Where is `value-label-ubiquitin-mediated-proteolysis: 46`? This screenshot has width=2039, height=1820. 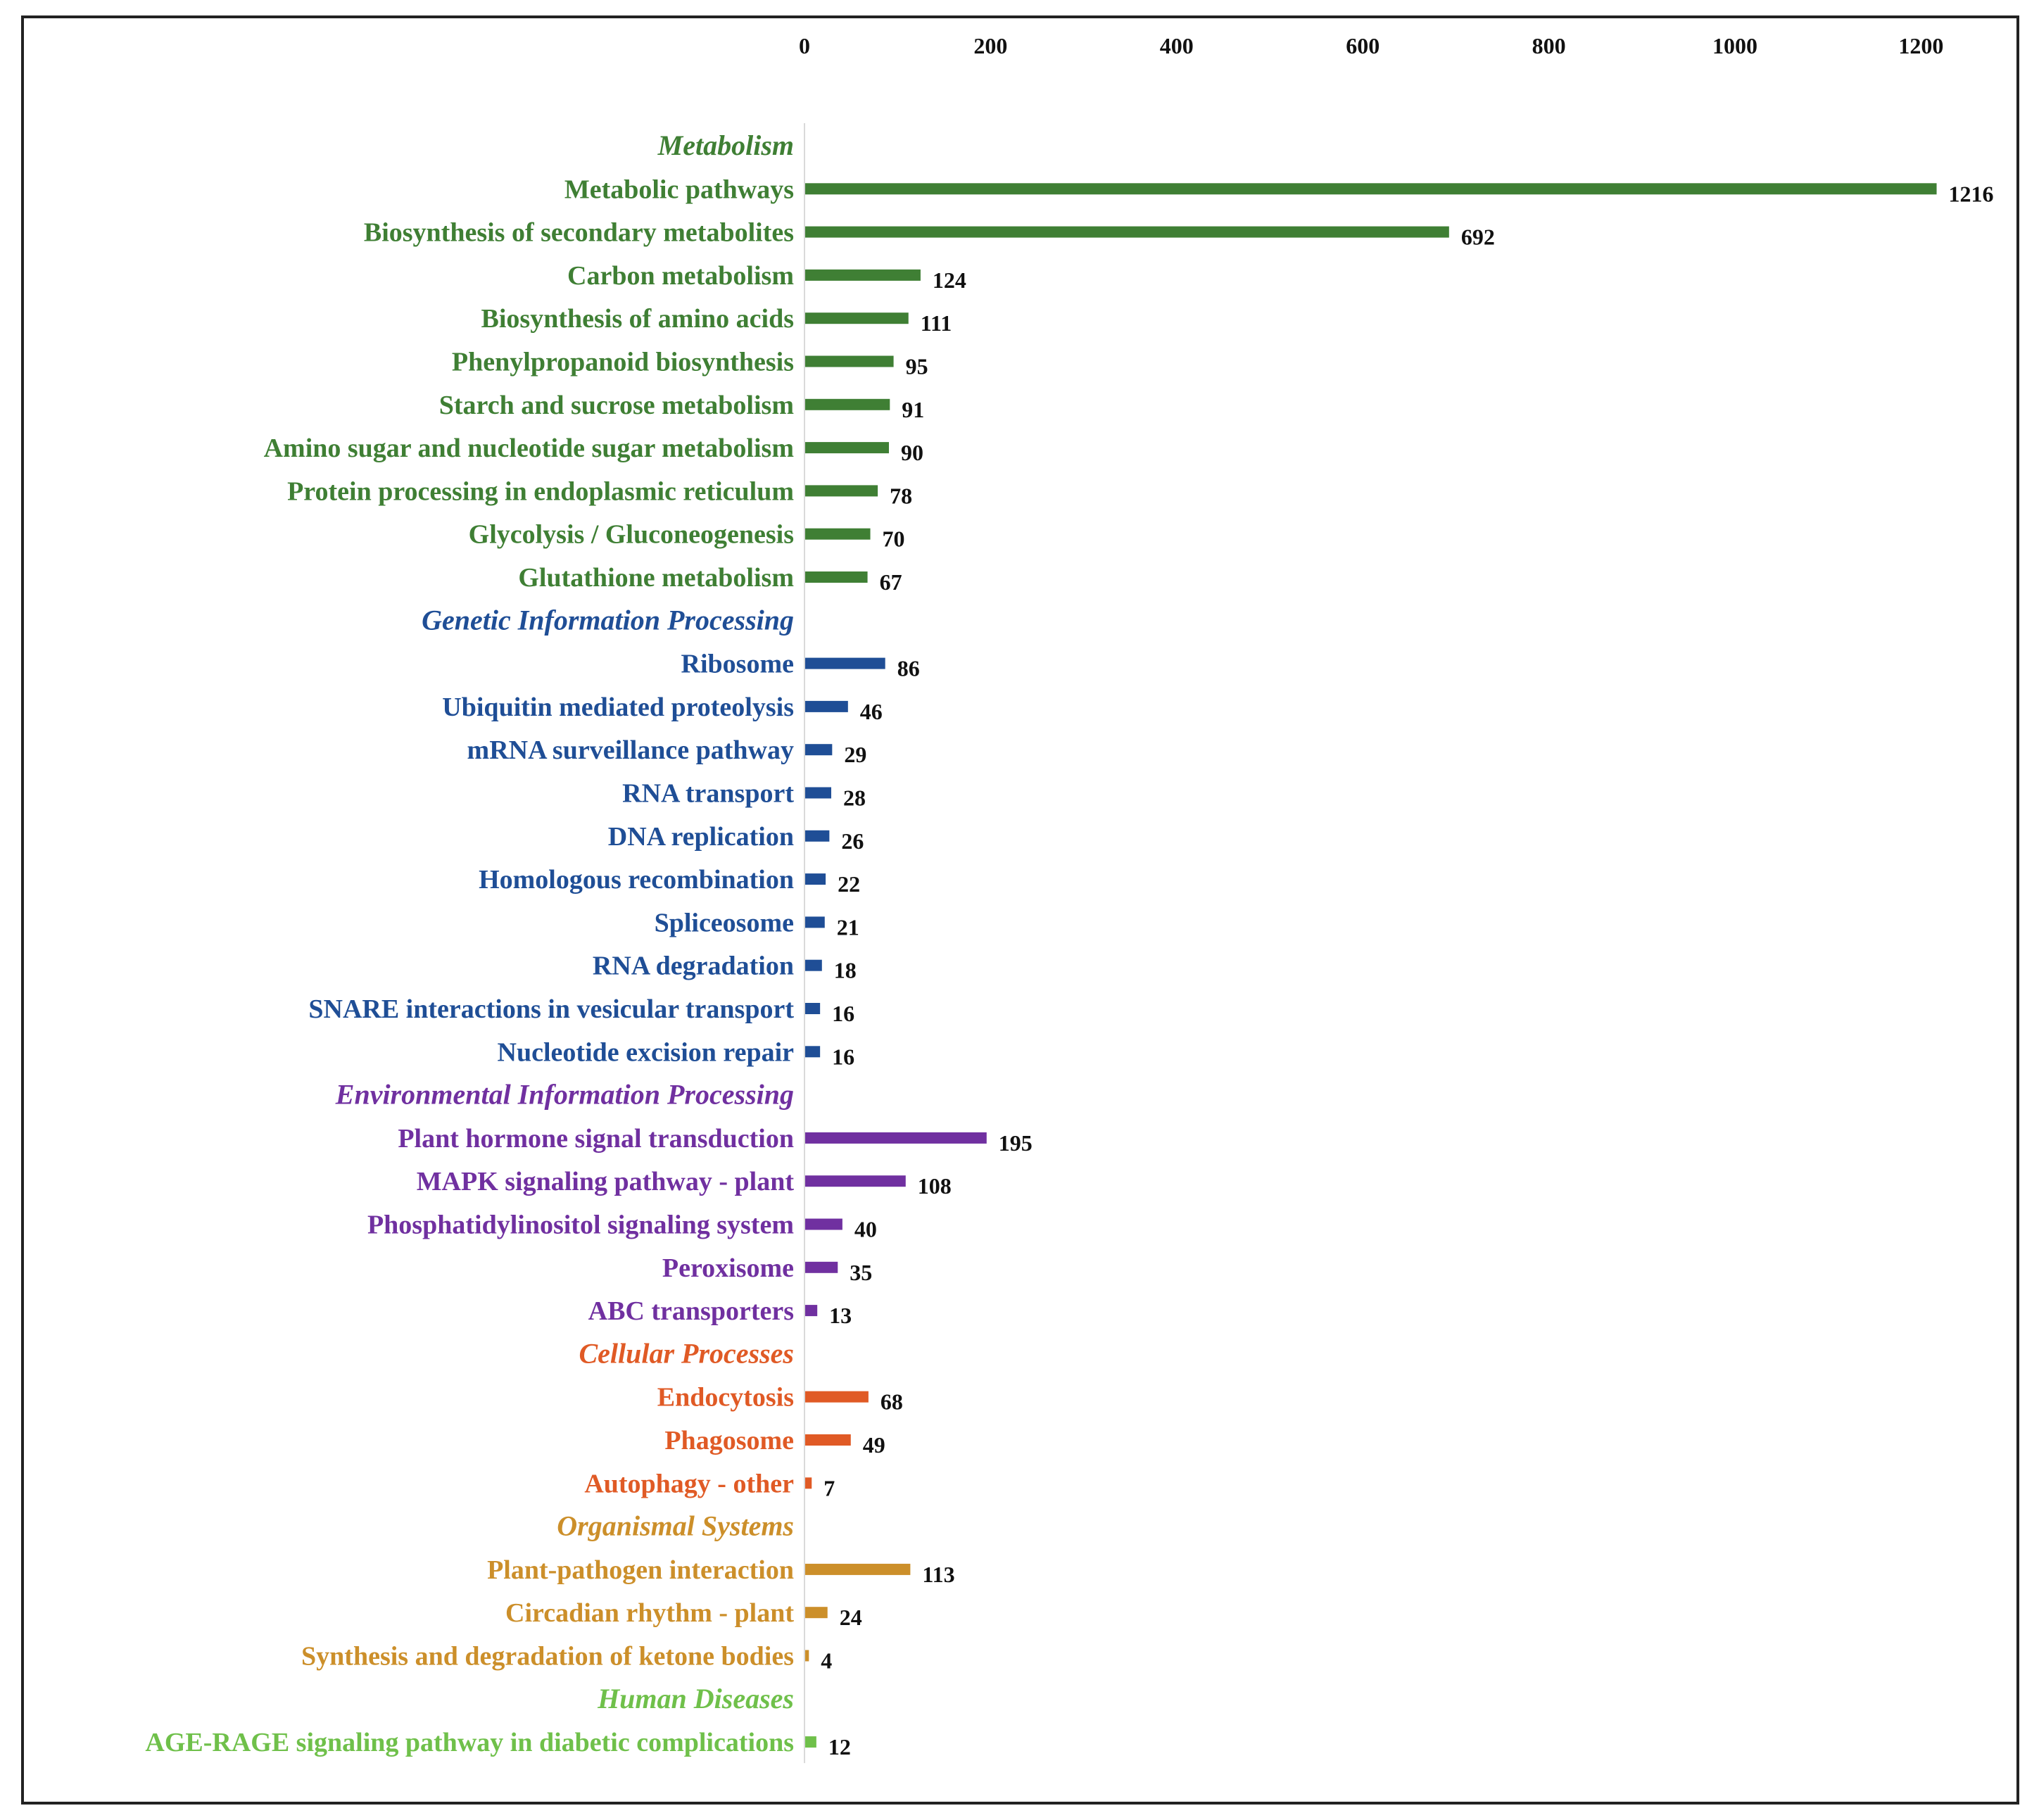 value-label-ubiquitin-mediated-proteolysis: 46 is located at coordinates (871, 711).